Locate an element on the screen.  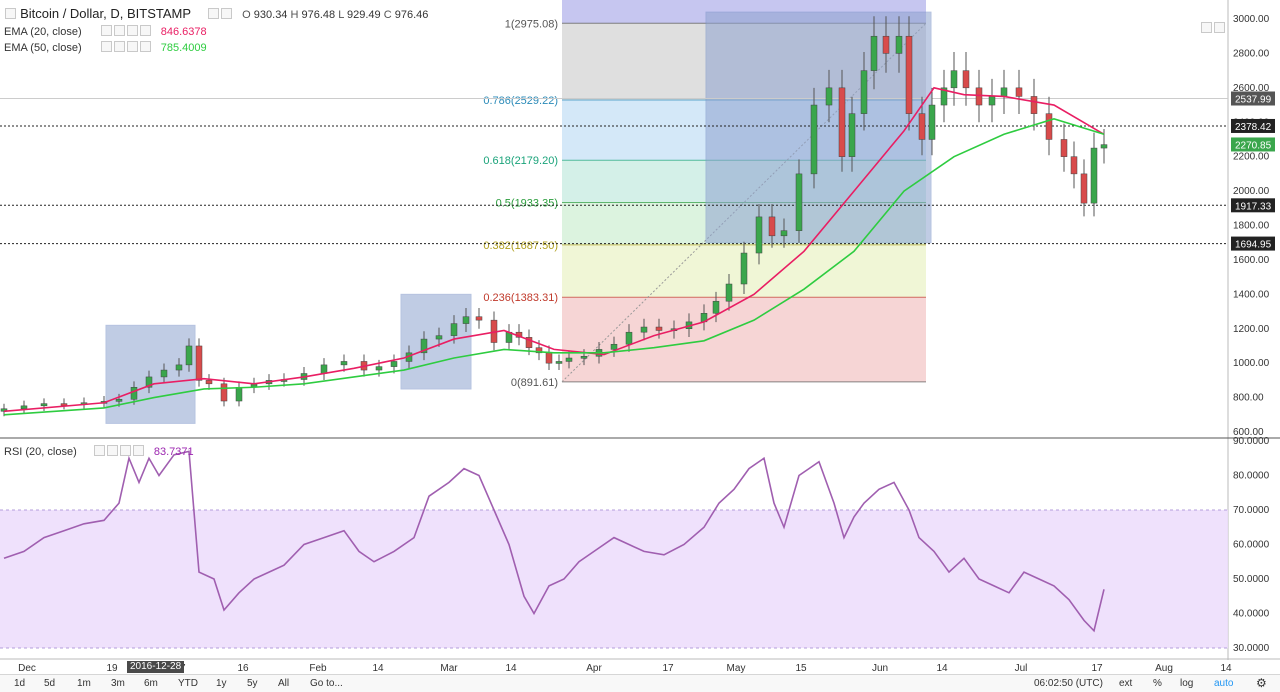
log-toggle: log is located at coordinates (1187, 683).